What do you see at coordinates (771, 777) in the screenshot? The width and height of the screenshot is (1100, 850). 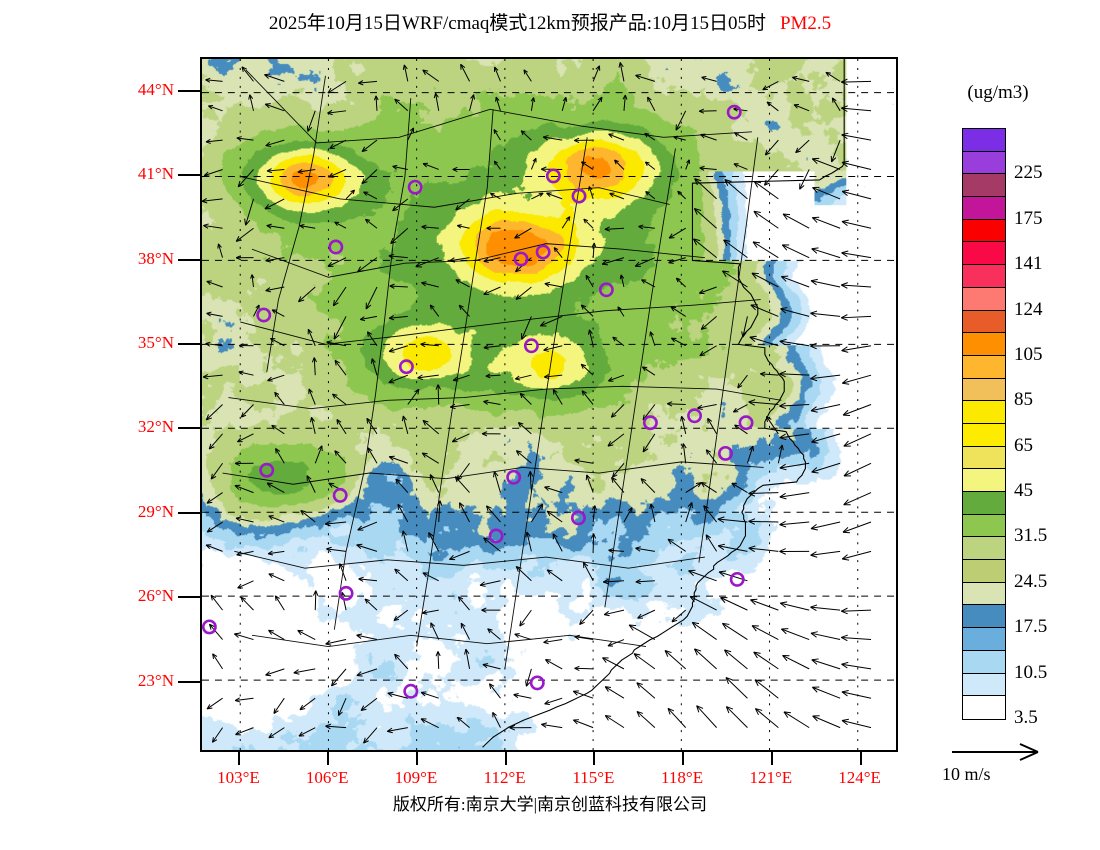 I see `lon-label: 121°E` at bounding box center [771, 777].